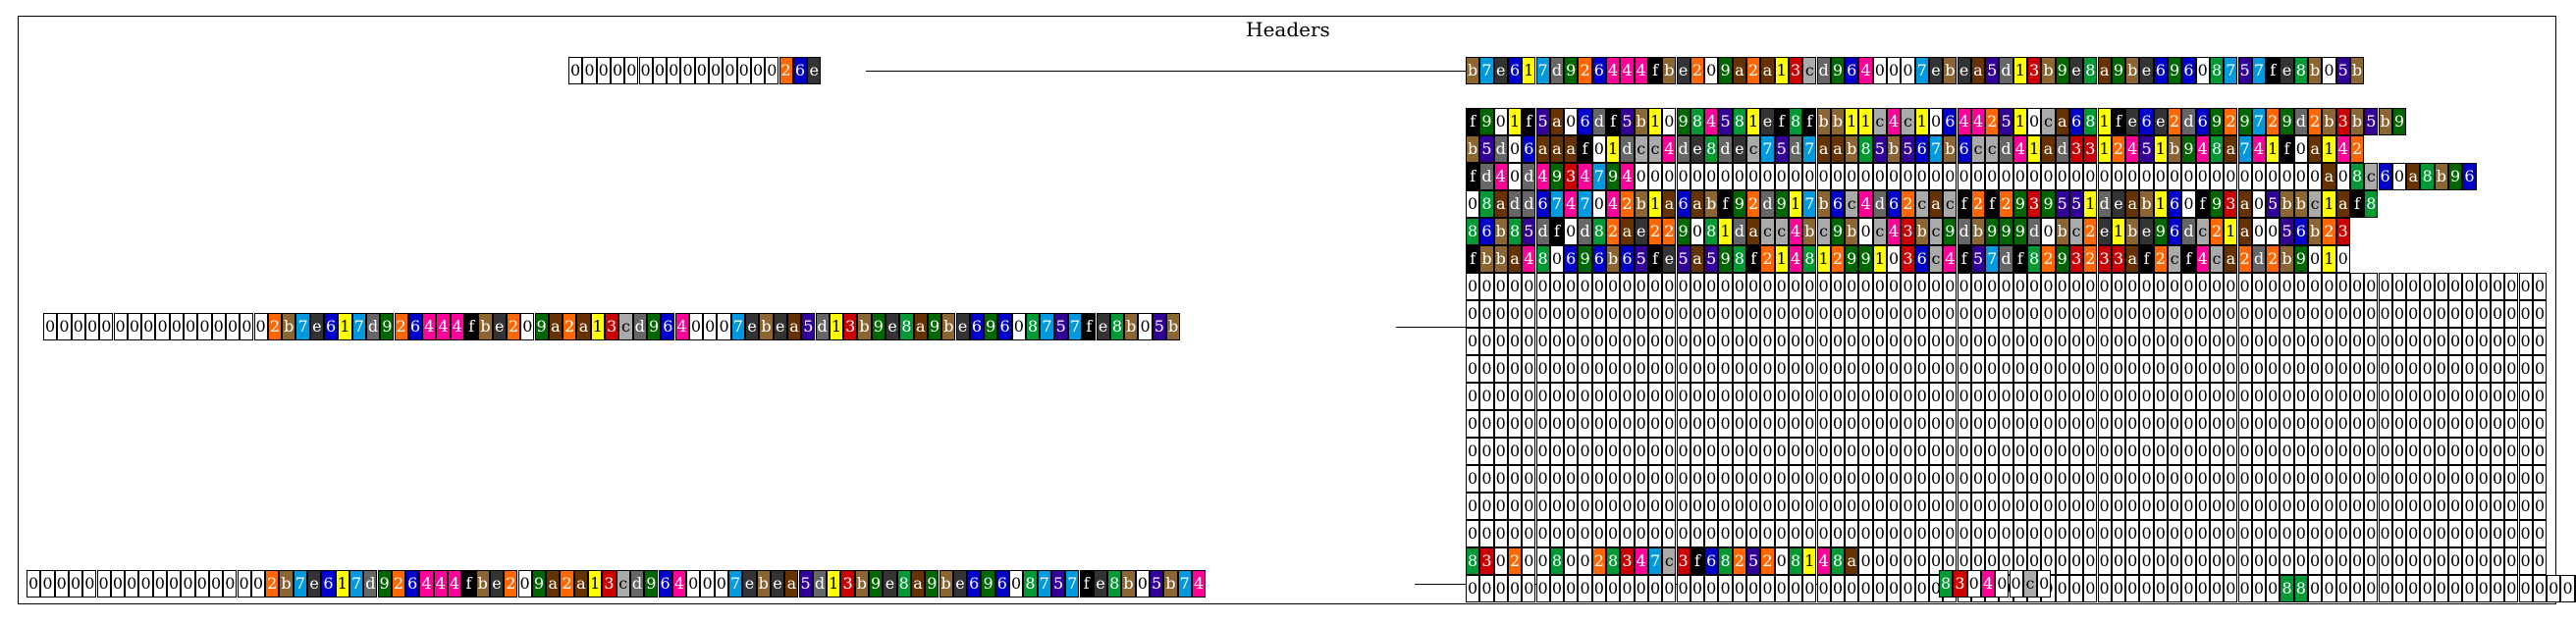 This screenshot has width=2576, height=624. I want to click on hex-cell: 8, so click(1739, 259).